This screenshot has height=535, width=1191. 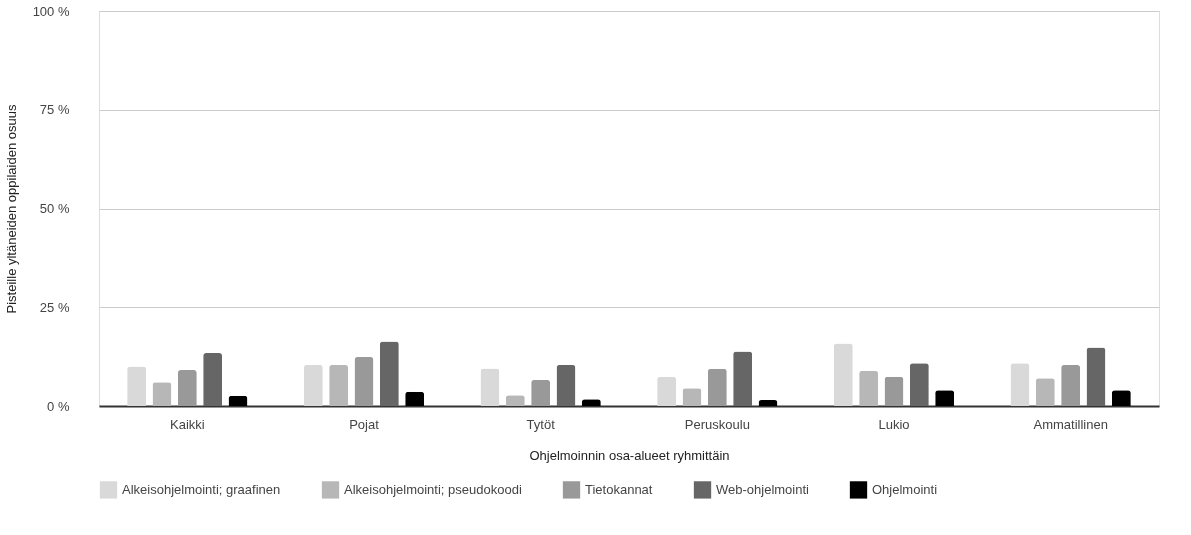 What do you see at coordinates (201, 489) in the screenshot?
I see `legend-label: Alkeisohjelmointi; graafinen` at bounding box center [201, 489].